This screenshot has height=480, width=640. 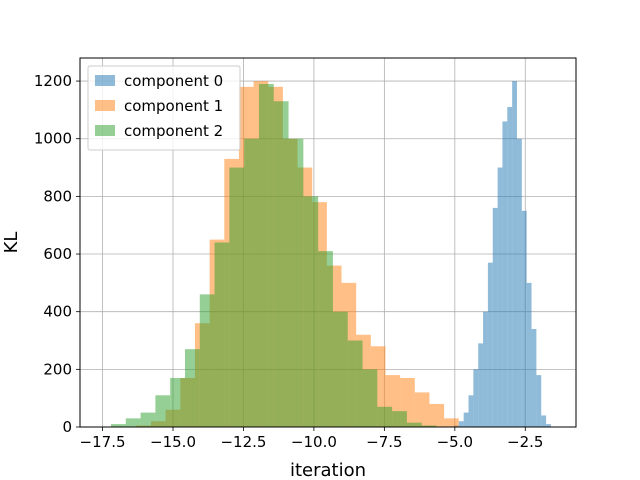 I want to click on y-tick-label: 1200, so click(x=53, y=81).